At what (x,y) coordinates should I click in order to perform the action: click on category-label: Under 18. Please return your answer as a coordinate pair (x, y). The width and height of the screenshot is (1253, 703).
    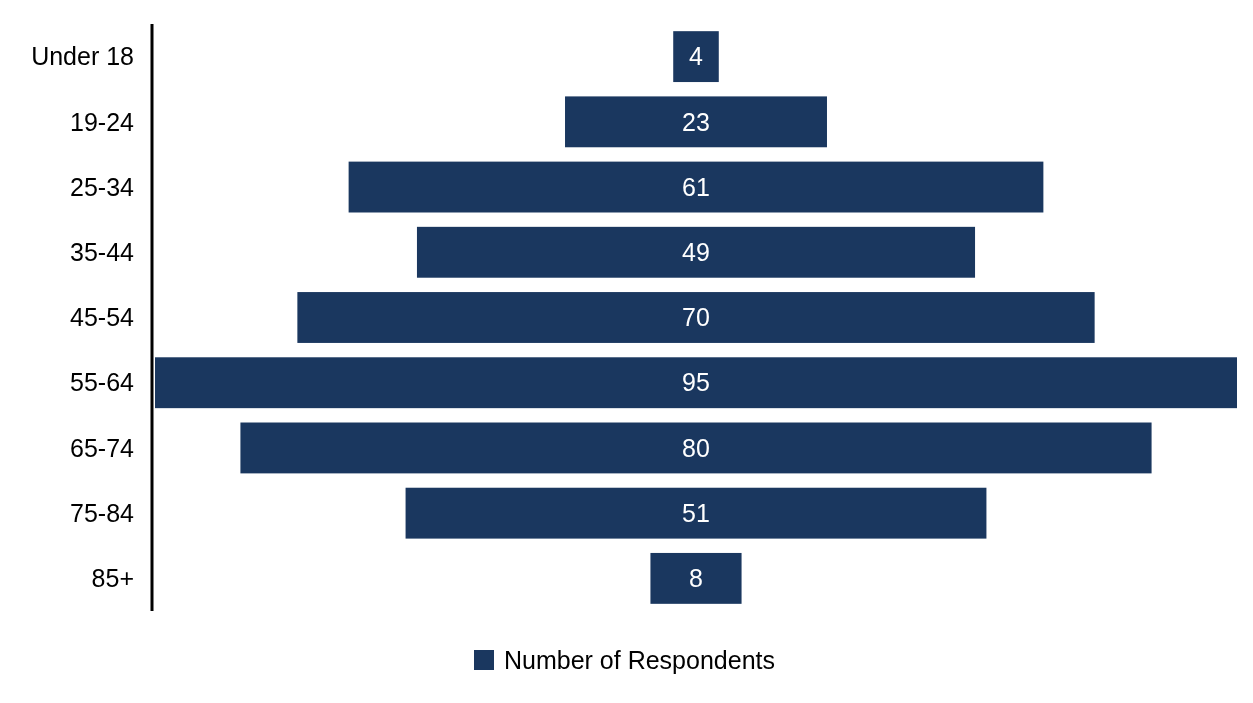
    Looking at the image, I should click on (82, 56).